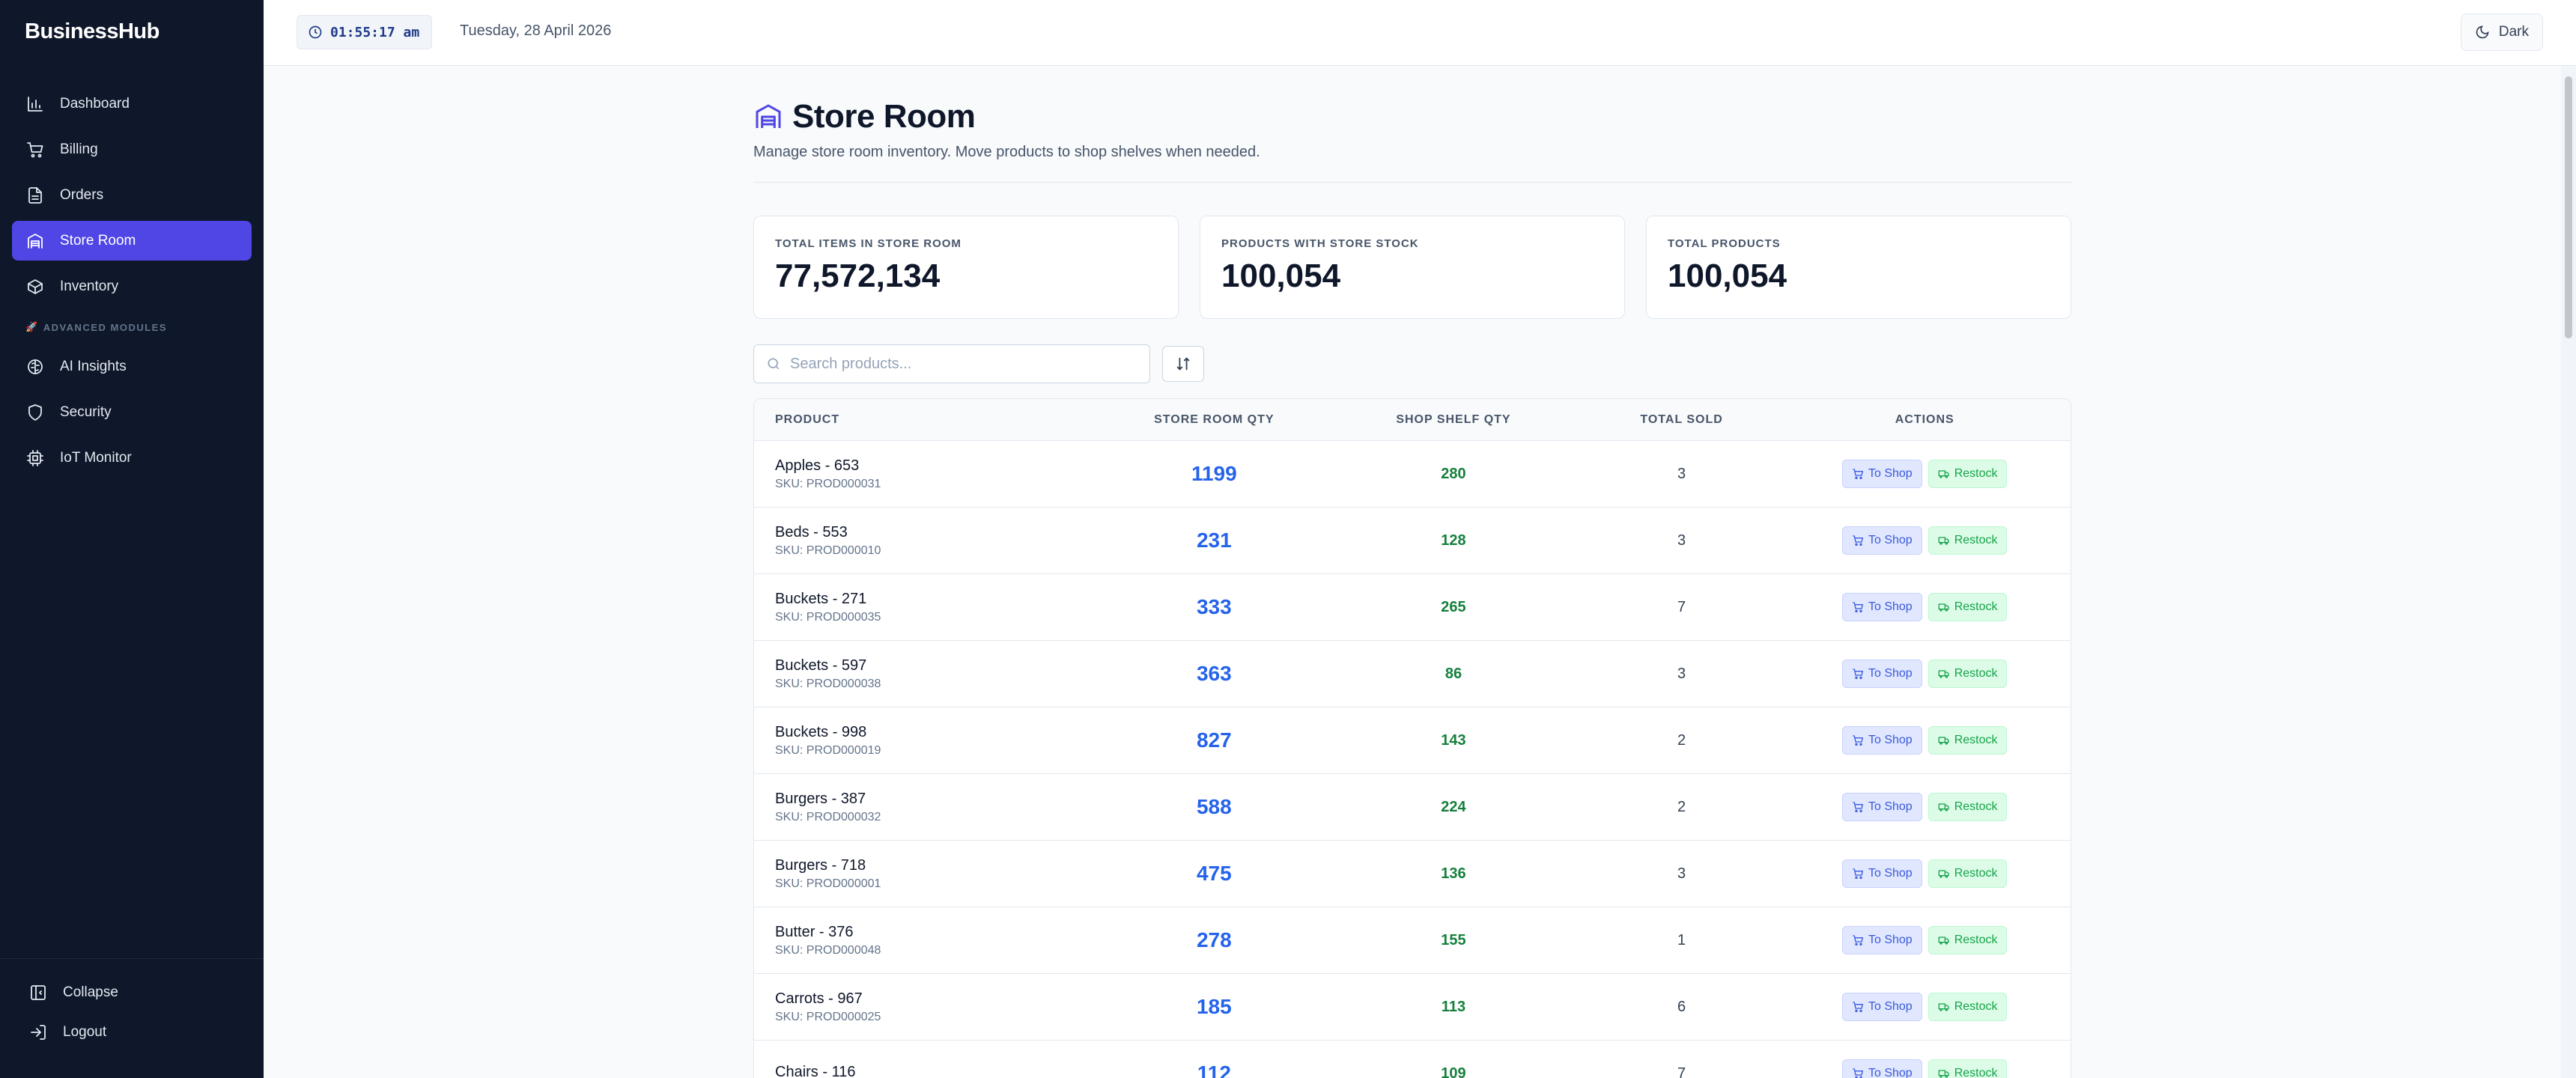 The height and width of the screenshot is (1078, 2576). I want to click on package-icon, so click(35, 286).